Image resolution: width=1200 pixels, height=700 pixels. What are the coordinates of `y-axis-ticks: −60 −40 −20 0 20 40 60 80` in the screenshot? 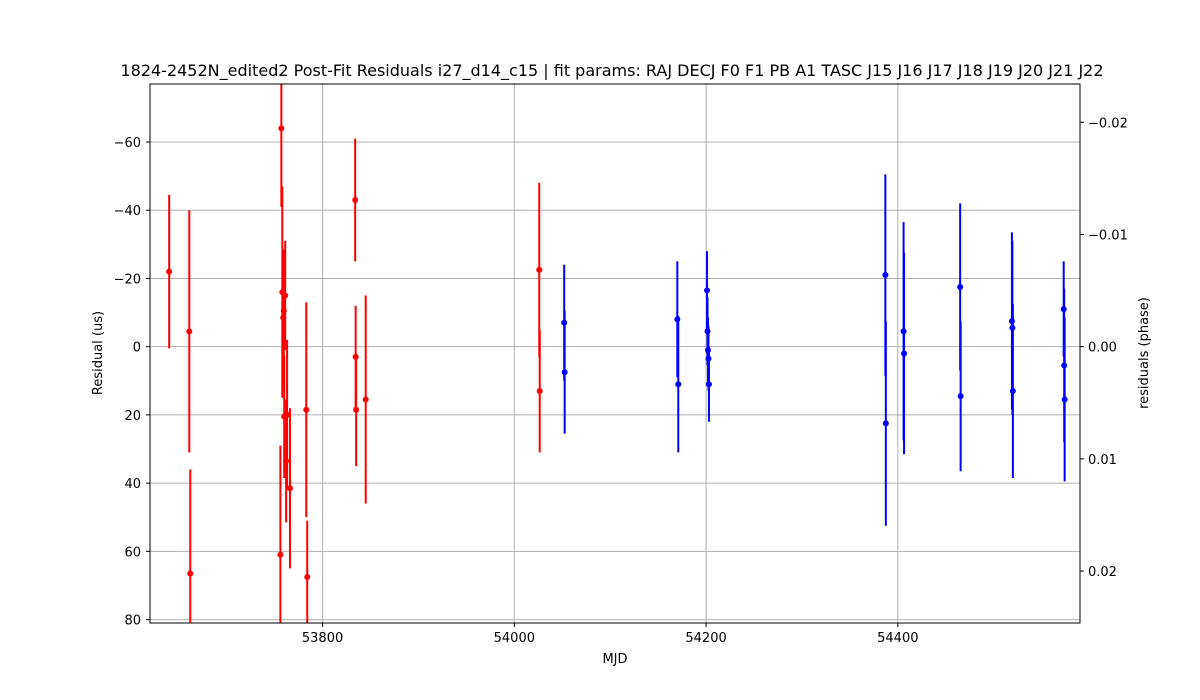 It's located at (132, 382).